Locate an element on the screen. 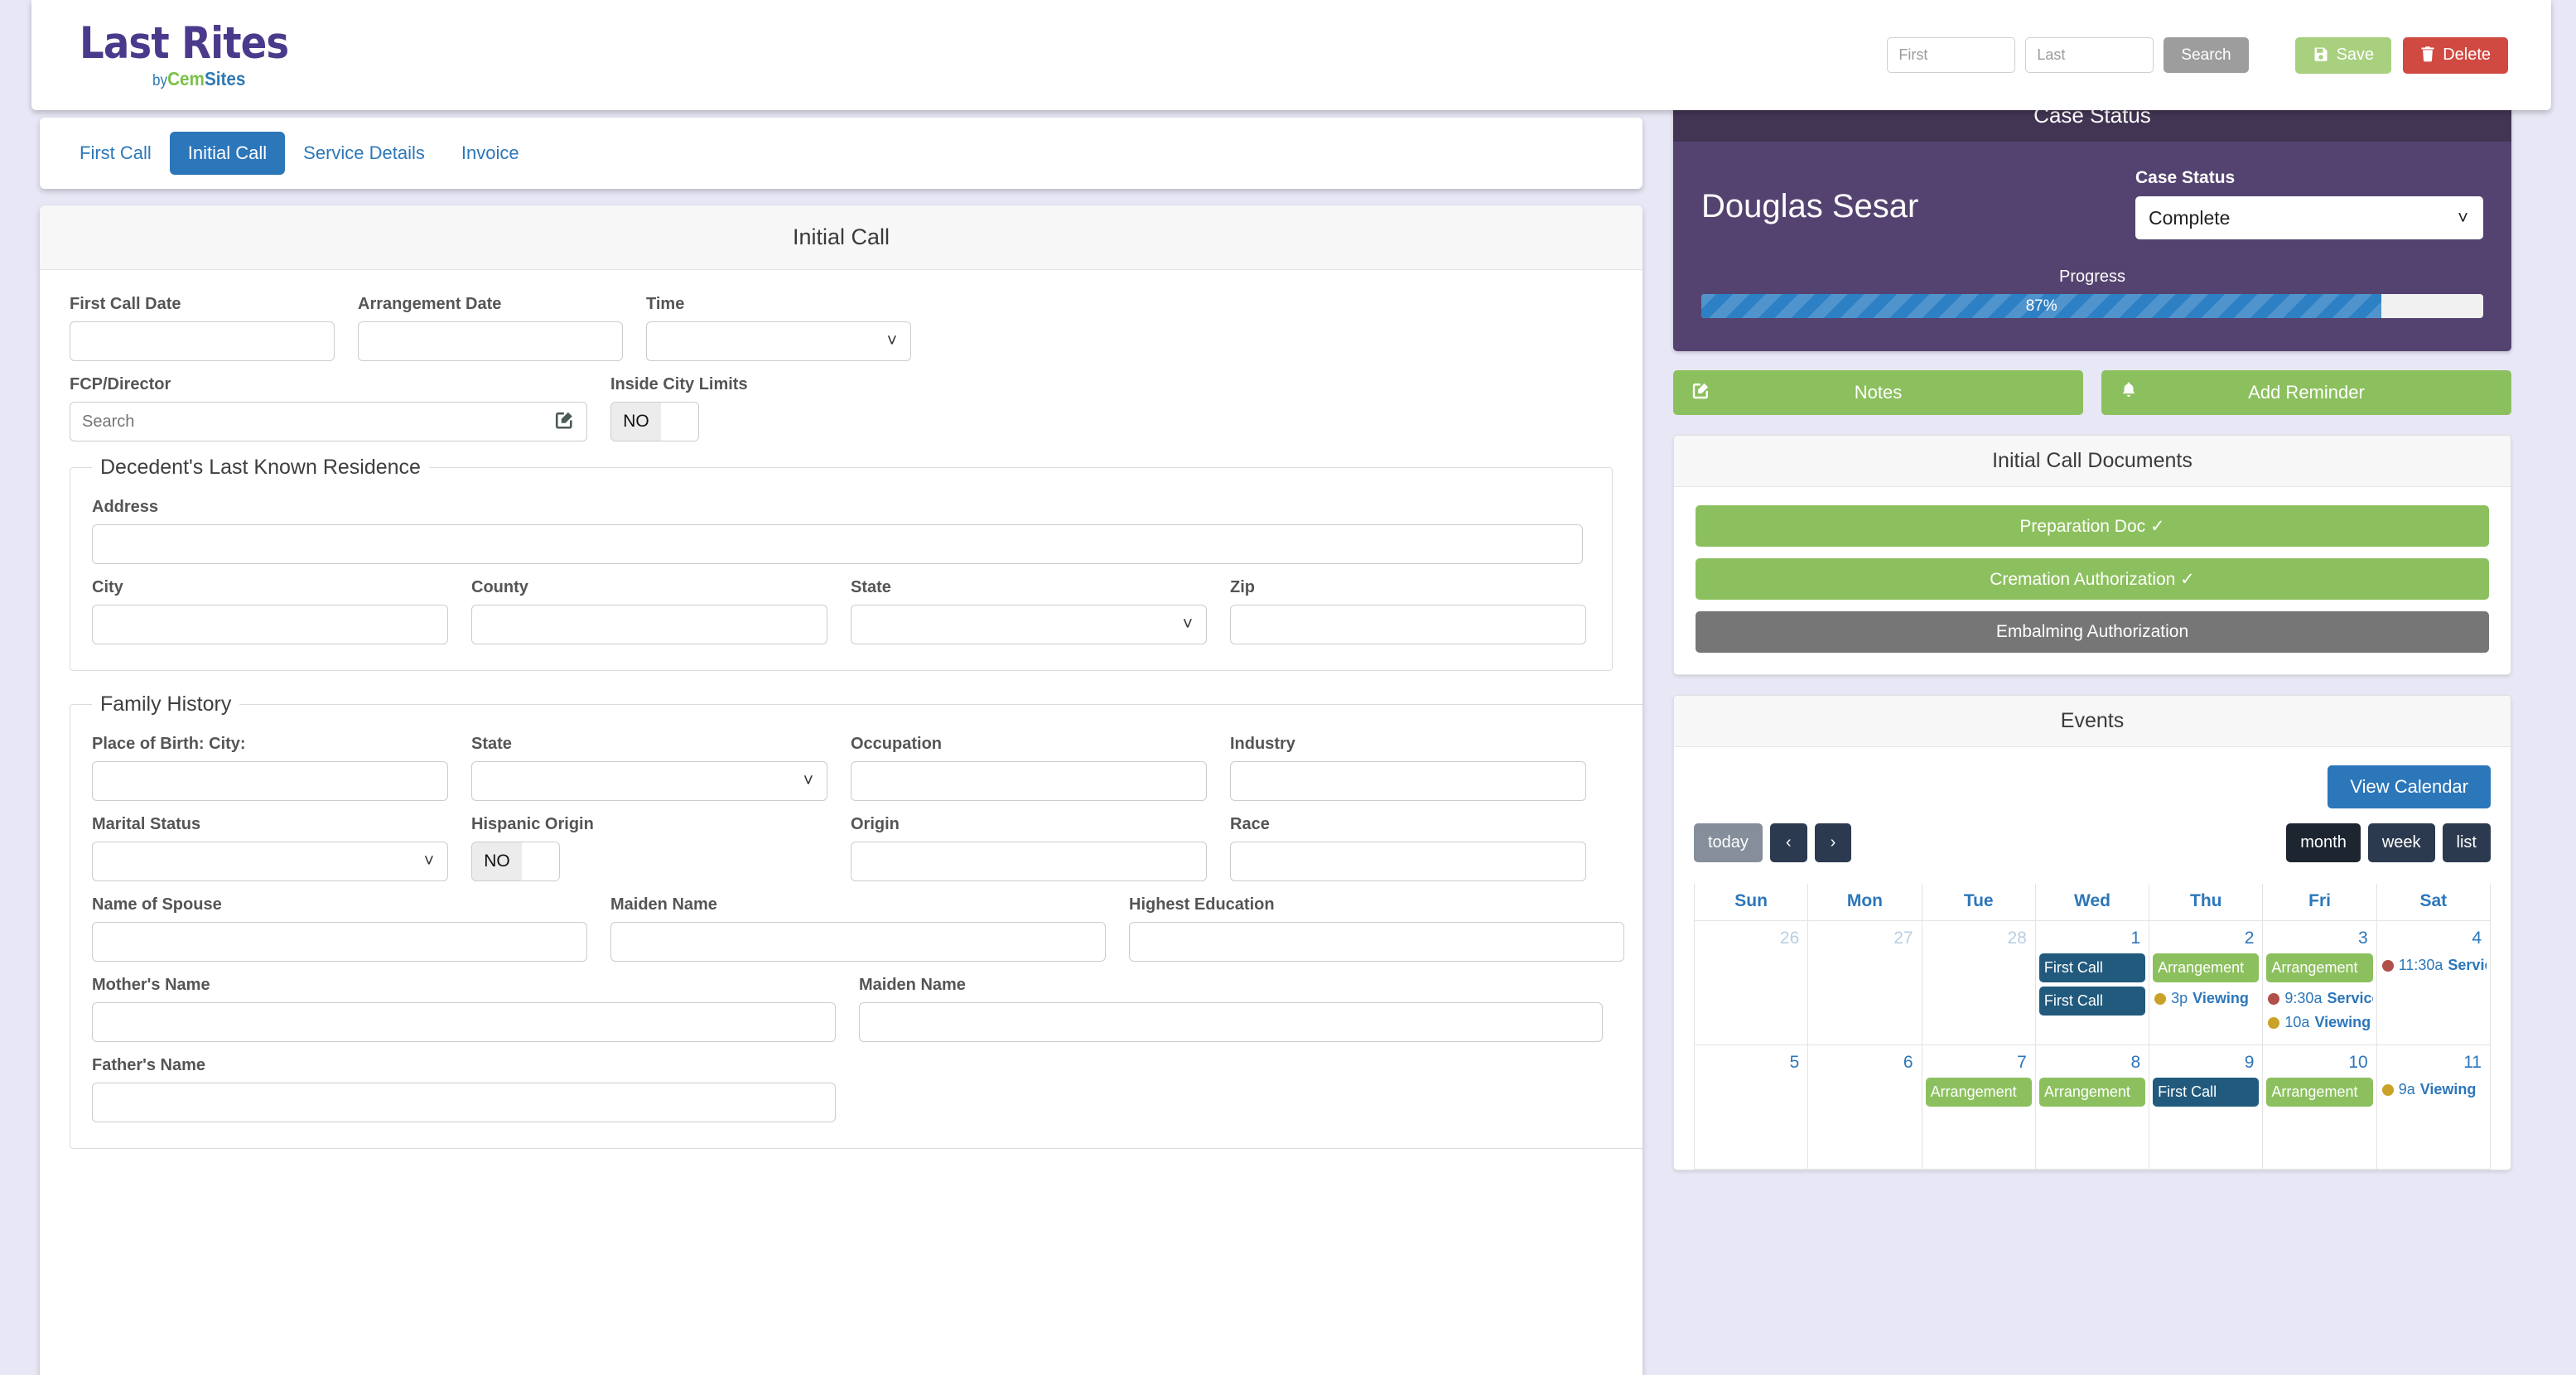 The image size is (2576, 1375). inside-city-limits-toggle: NO is located at coordinates (654, 421).